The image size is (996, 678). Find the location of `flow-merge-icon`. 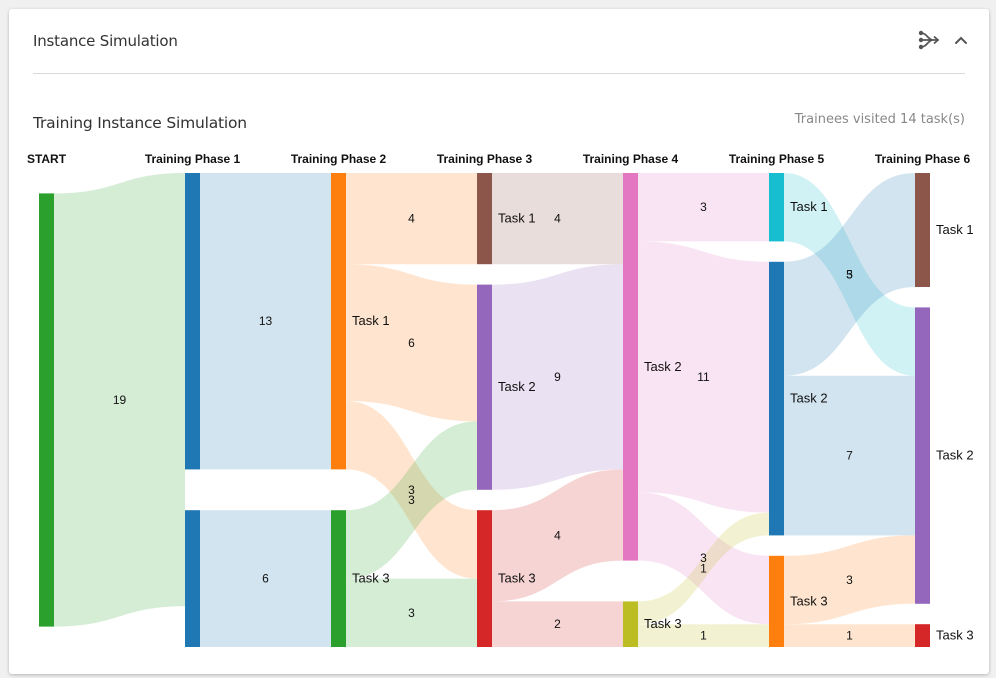

flow-merge-icon is located at coordinates (929, 40).